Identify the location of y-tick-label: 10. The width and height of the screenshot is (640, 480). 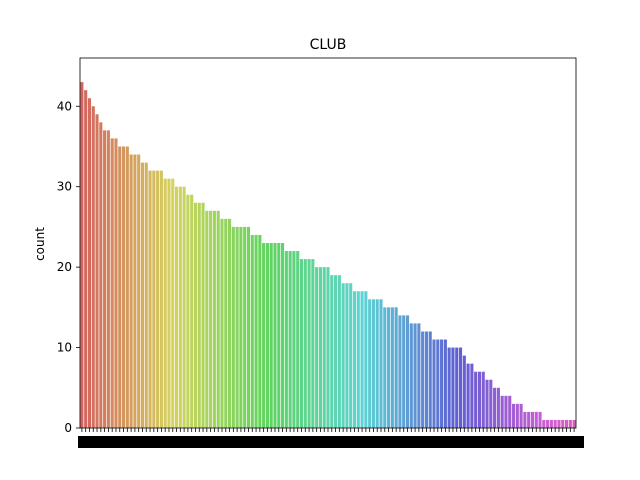
(64, 348).